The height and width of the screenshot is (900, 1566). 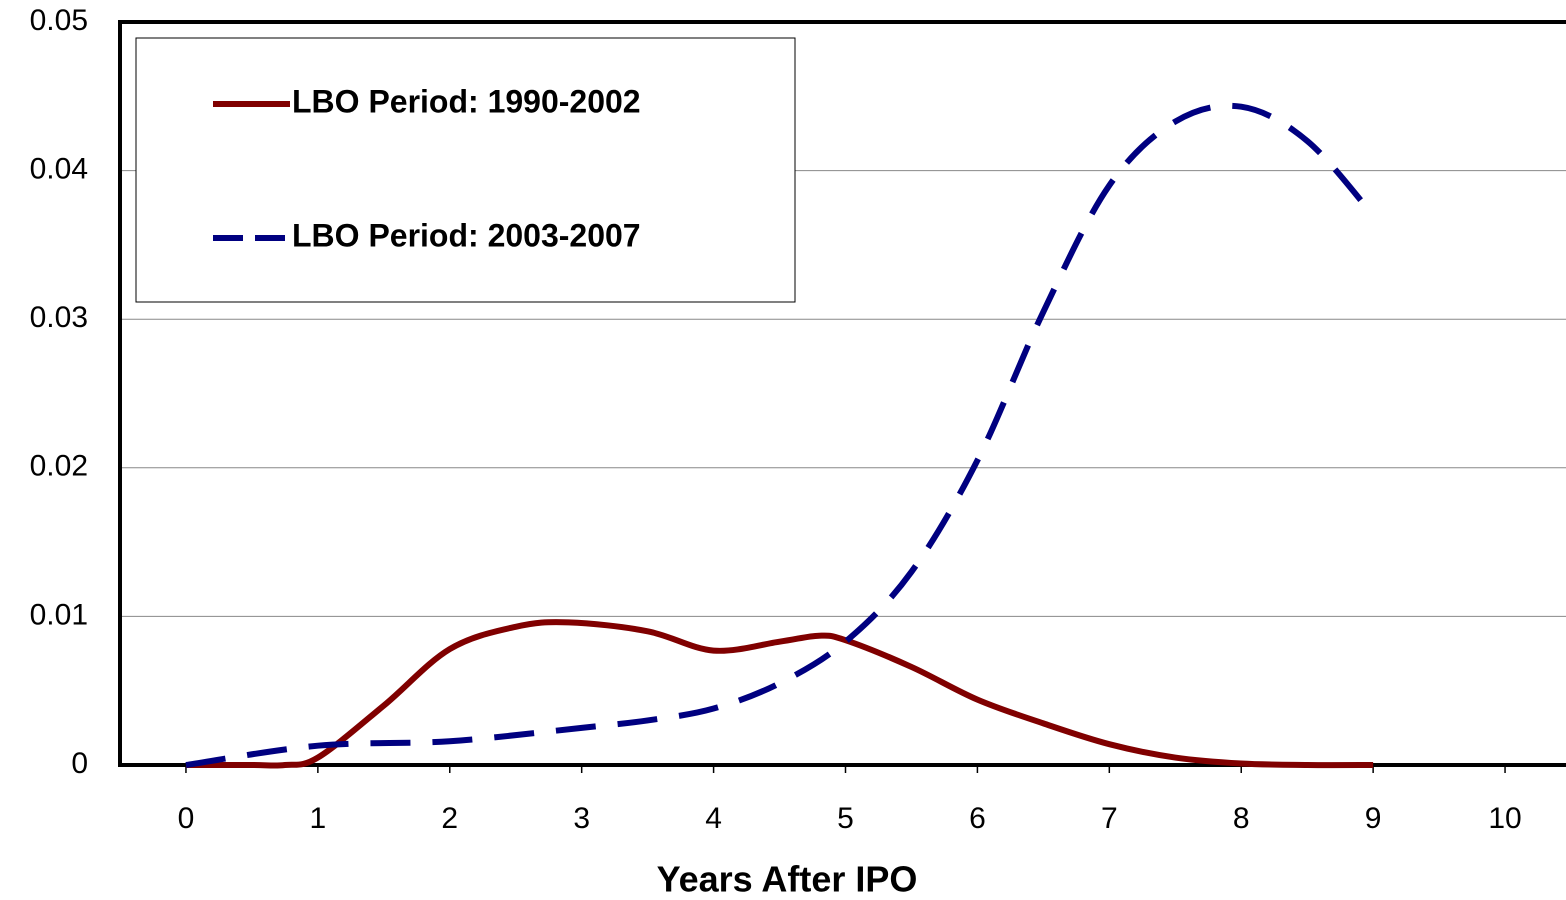 I want to click on x-axis-title: Years After IPO, so click(x=787, y=879).